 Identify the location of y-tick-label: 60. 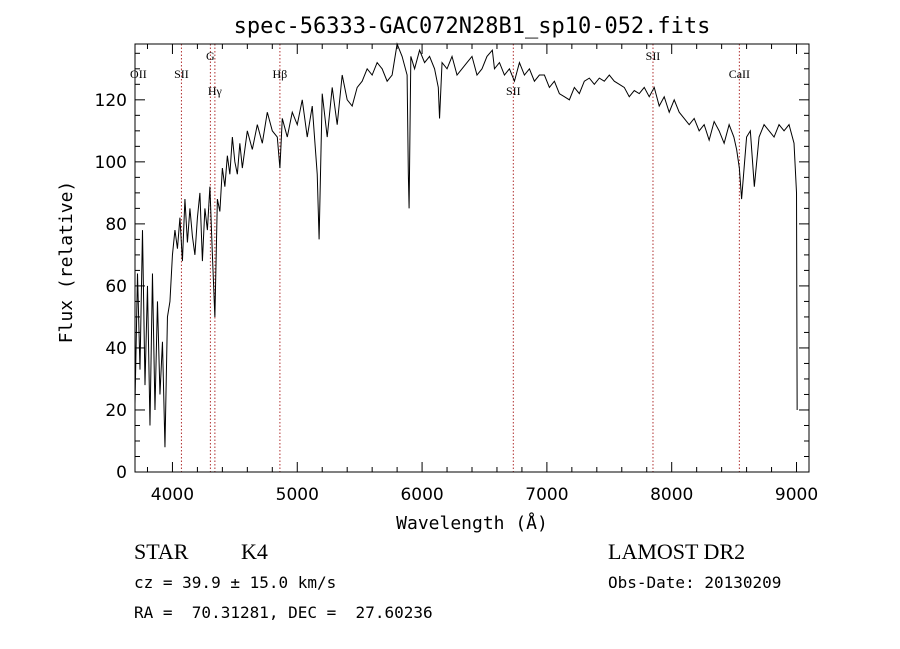
(116, 287).